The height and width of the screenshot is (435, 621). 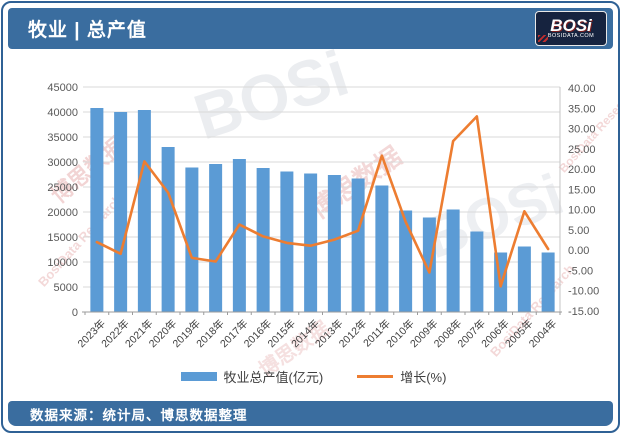 I want to click on left-axis-tick-label: 10000, so click(x=62, y=263).